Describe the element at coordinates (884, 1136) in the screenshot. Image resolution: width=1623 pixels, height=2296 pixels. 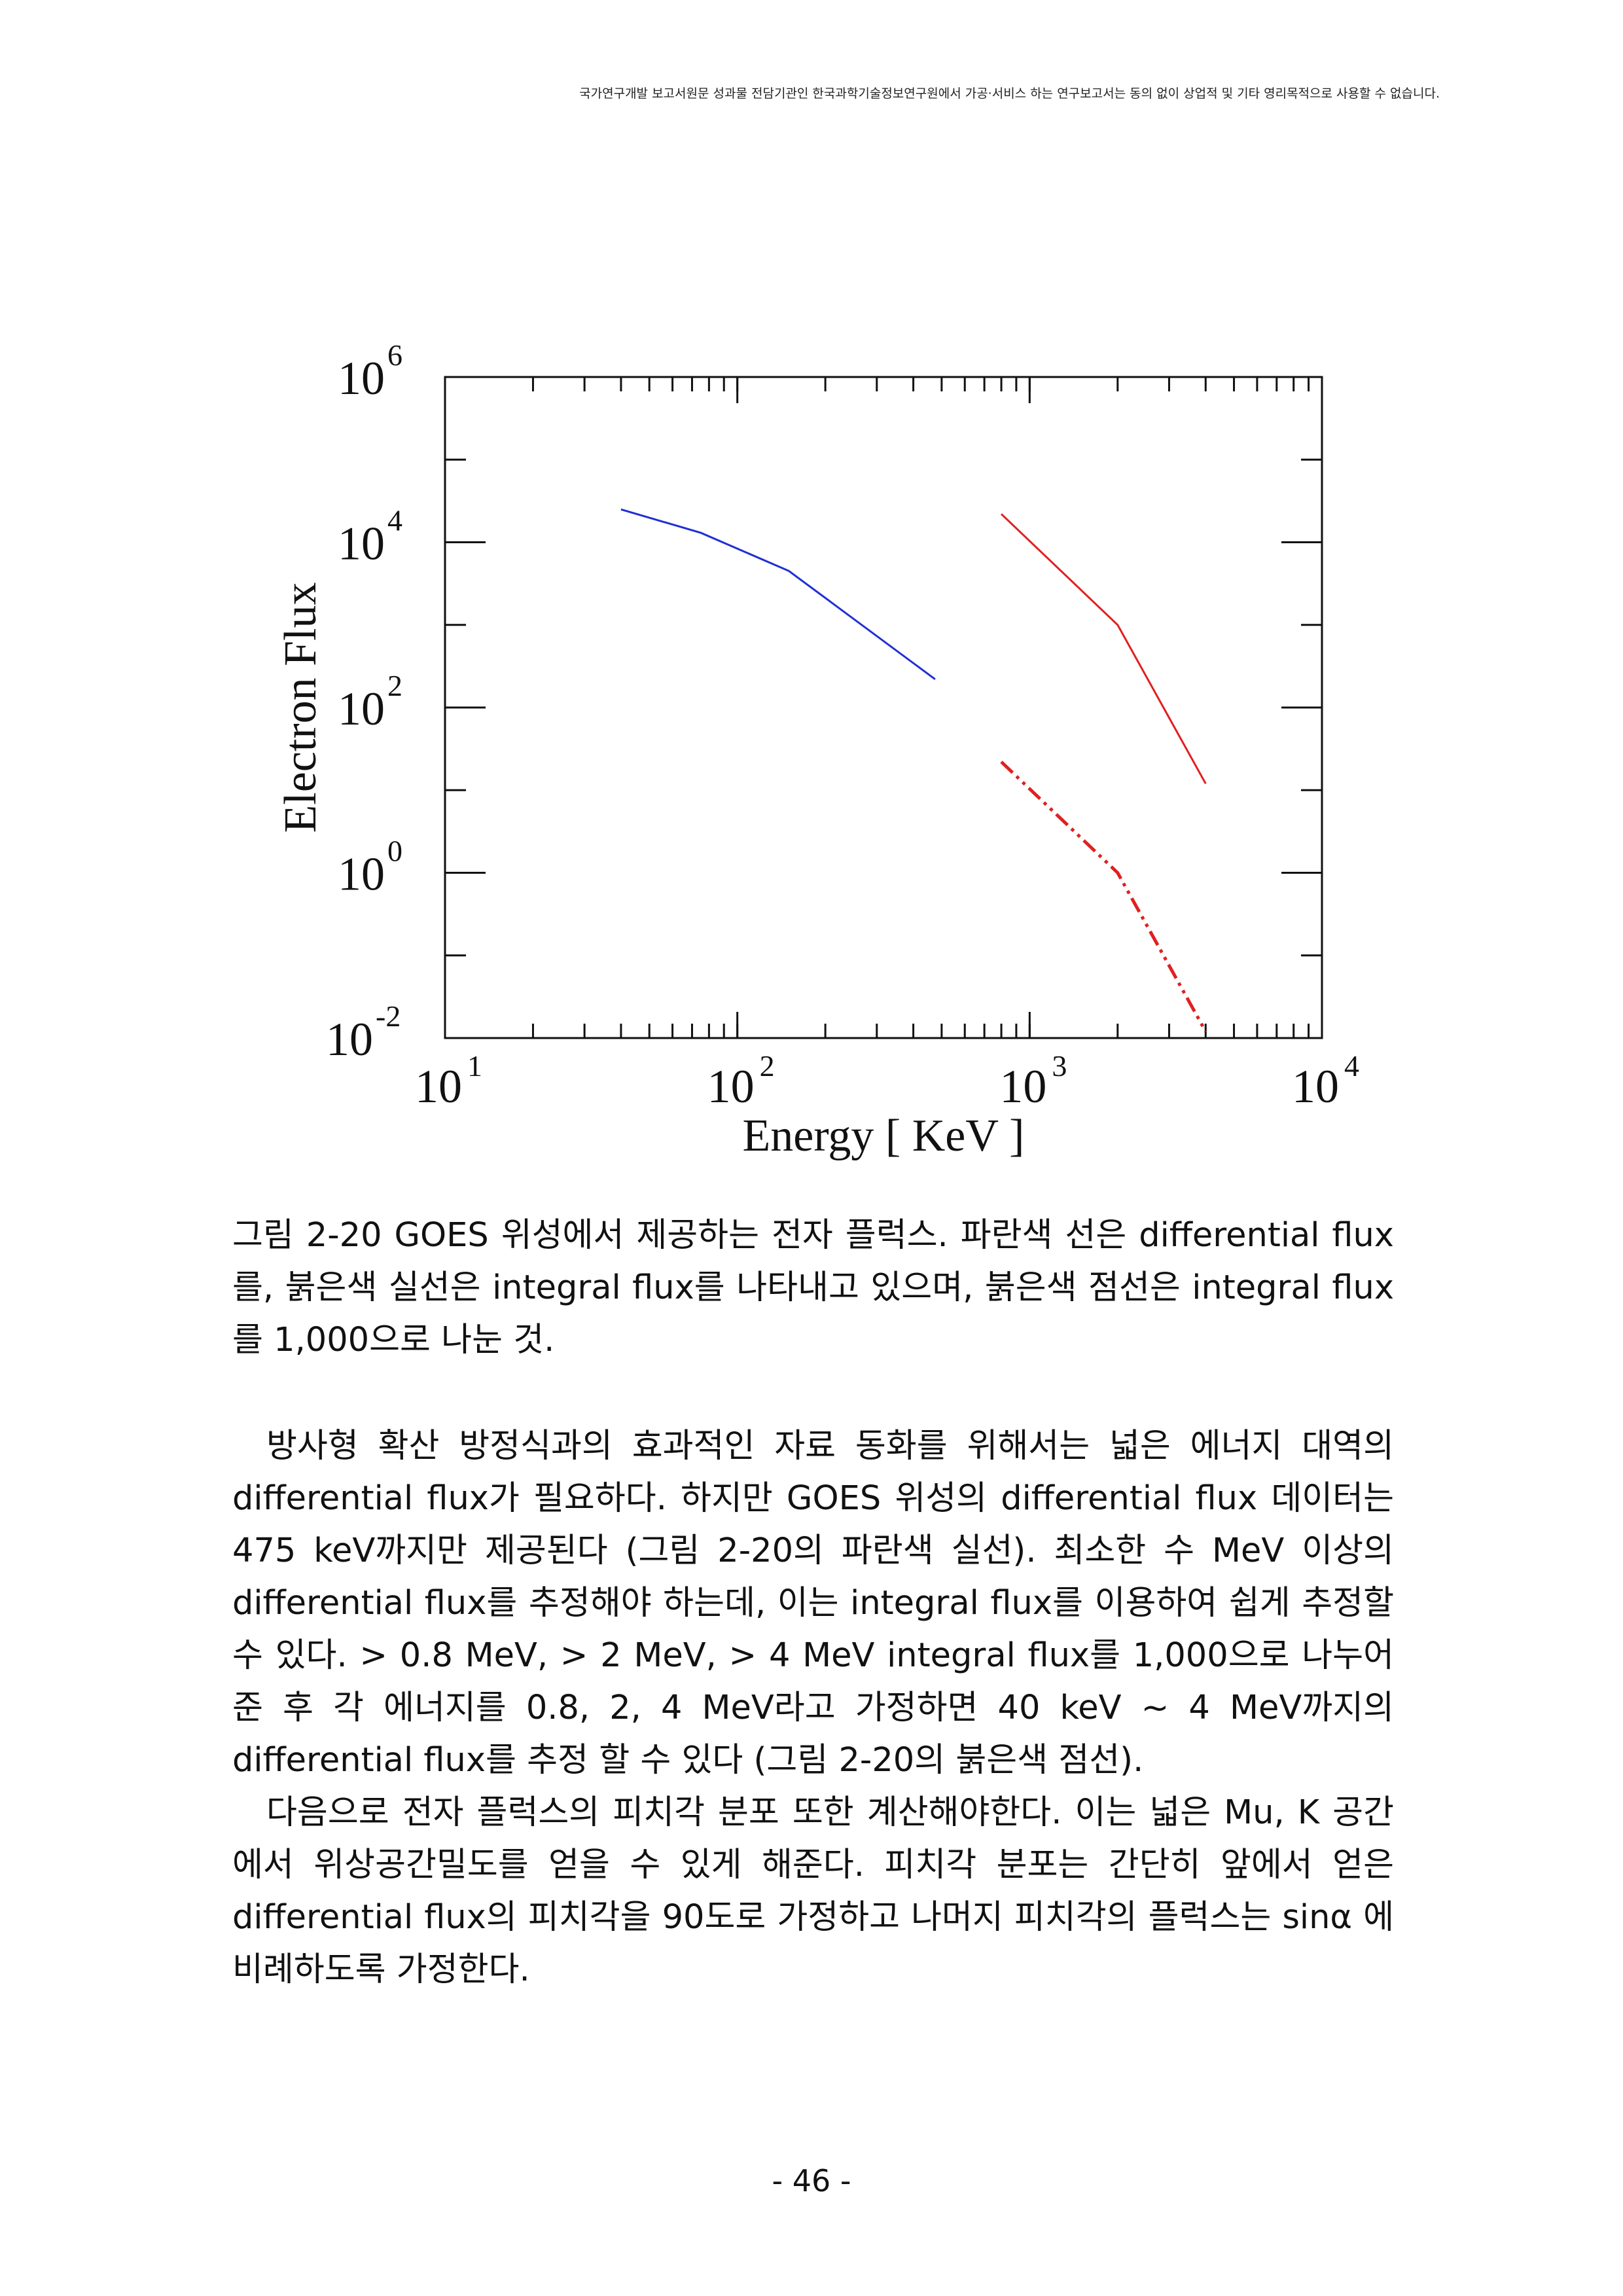
I see `x-axis-label: Energy [ KeV ]` at that location.